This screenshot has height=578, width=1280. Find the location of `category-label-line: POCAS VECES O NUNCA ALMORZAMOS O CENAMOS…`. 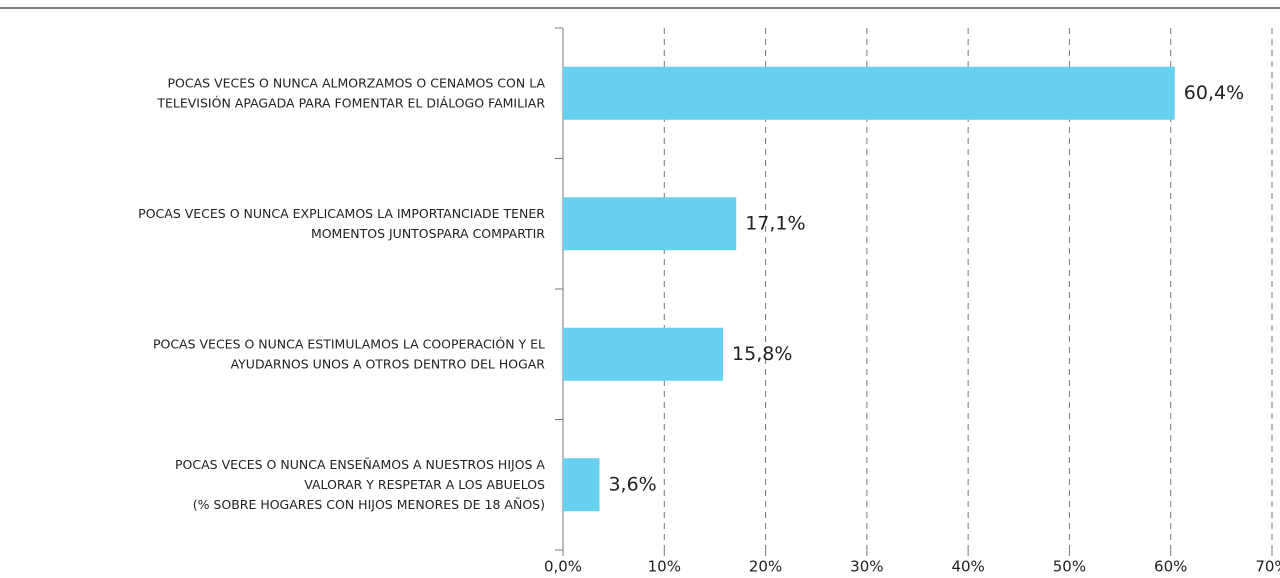

category-label-line: POCAS VECES O NUNCA ALMORZAMOS O CENAMOS… is located at coordinates (357, 82).